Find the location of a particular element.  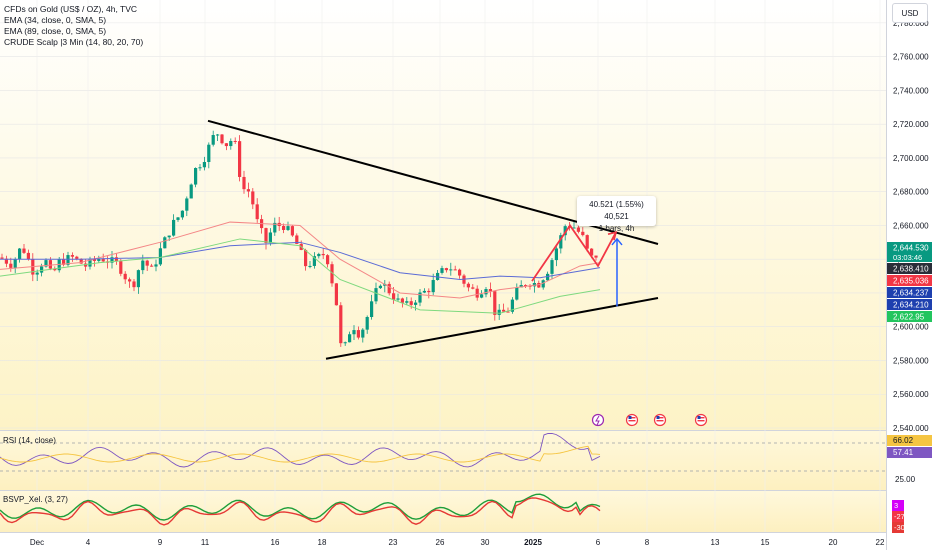

bsvp-badge-label: -30 is located at coordinates (899, 527).